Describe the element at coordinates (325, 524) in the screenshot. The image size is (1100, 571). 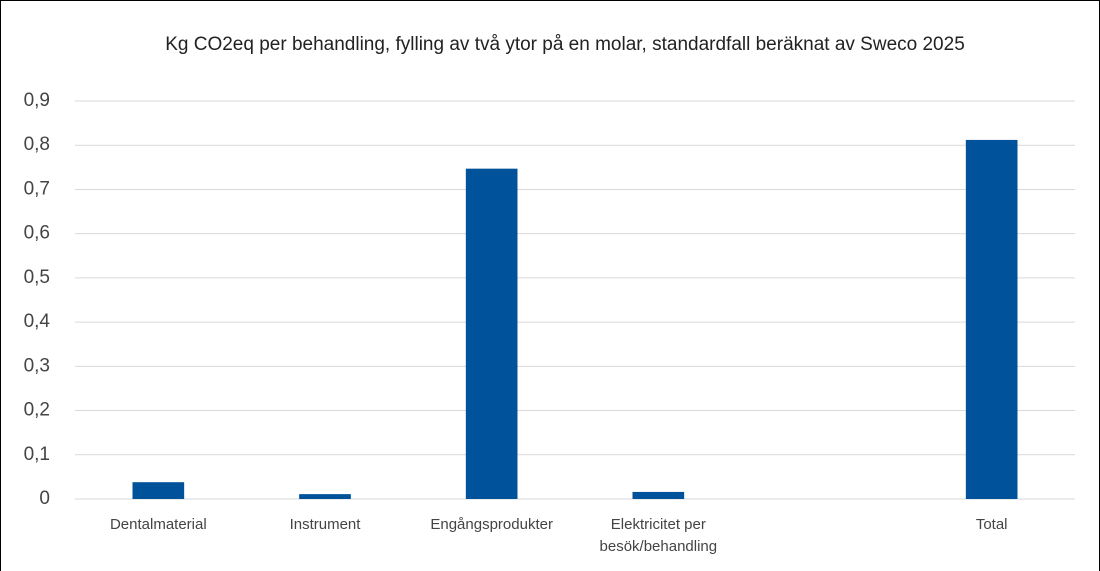
I see `x-tick-label: Instrument` at that location.